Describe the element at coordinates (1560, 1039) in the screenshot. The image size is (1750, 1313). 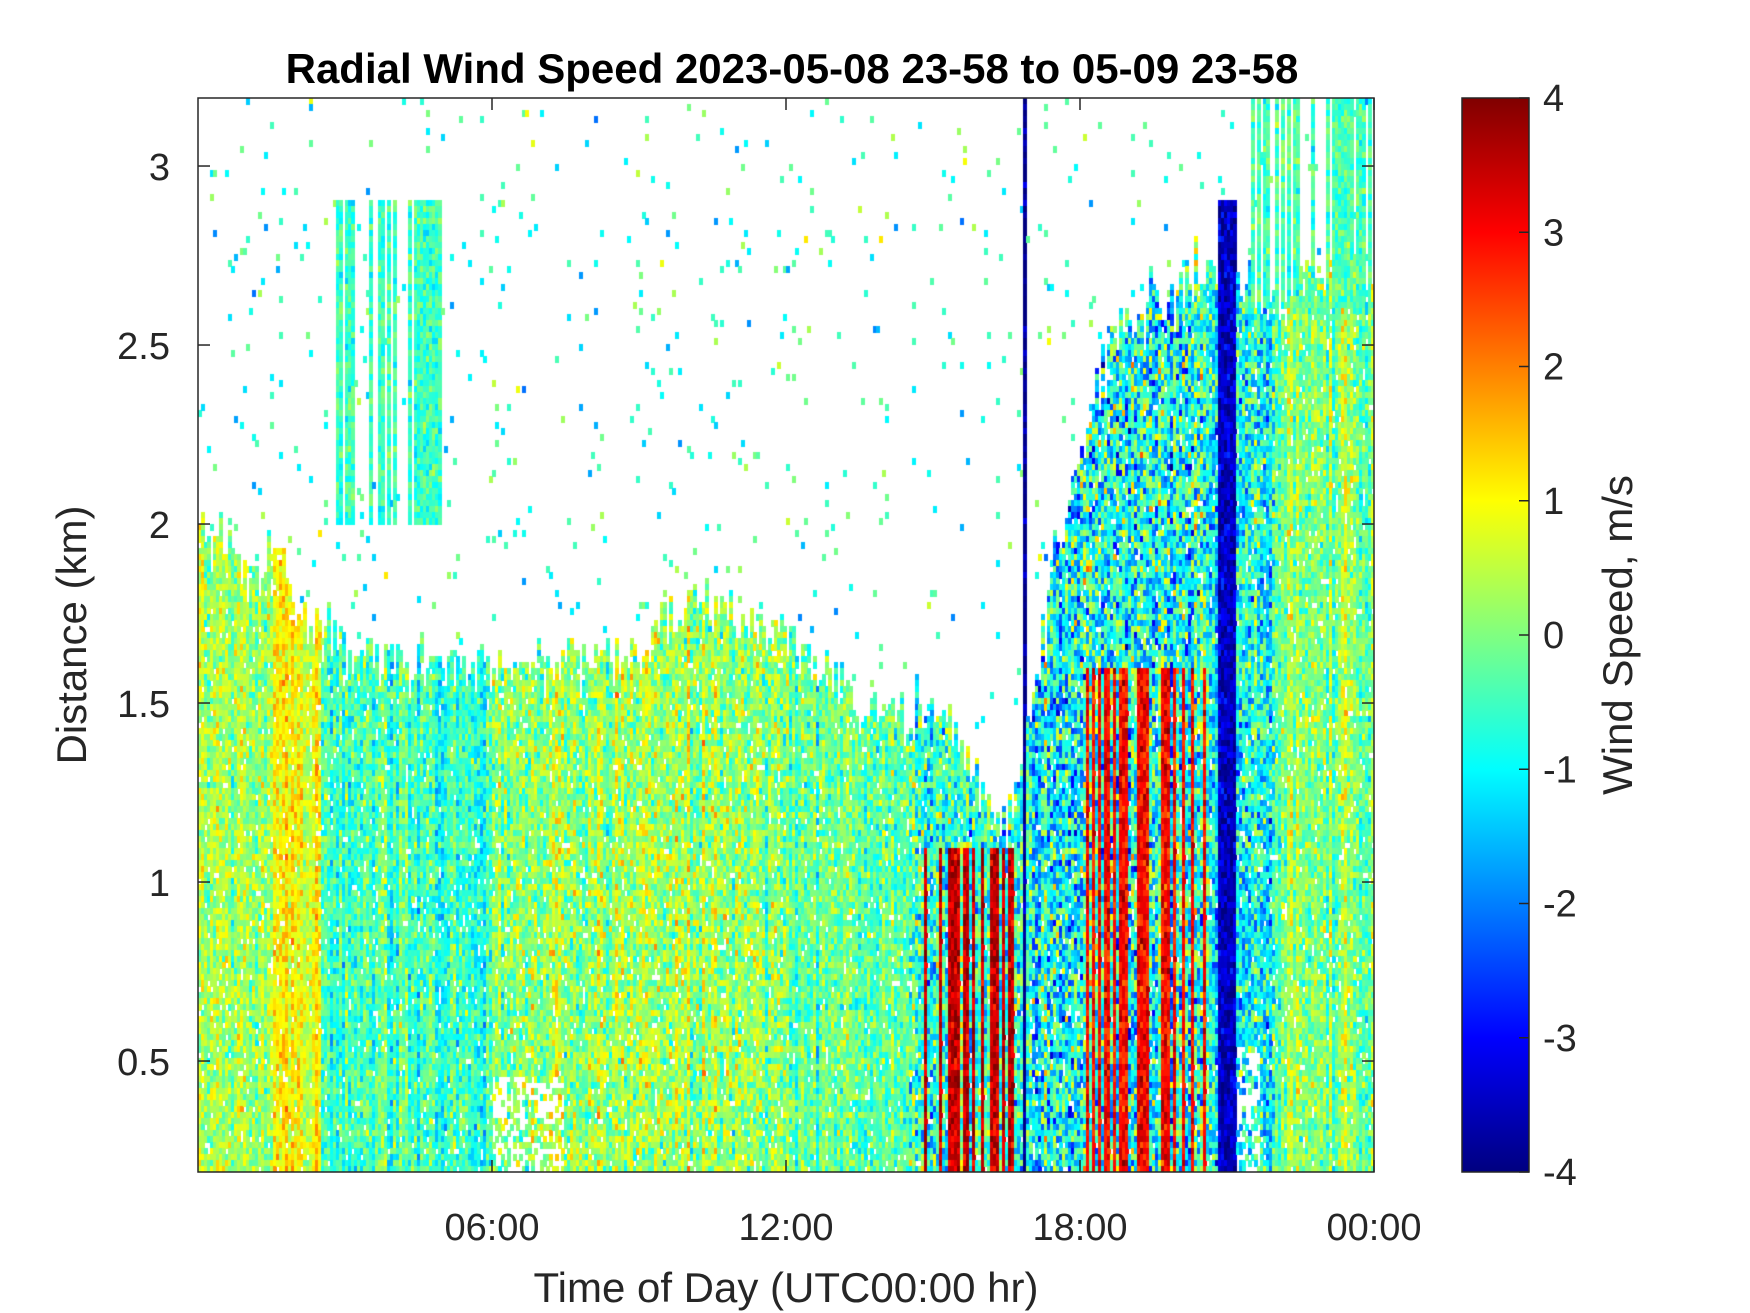
I see `colorbar-tick-label: -3` at that location.